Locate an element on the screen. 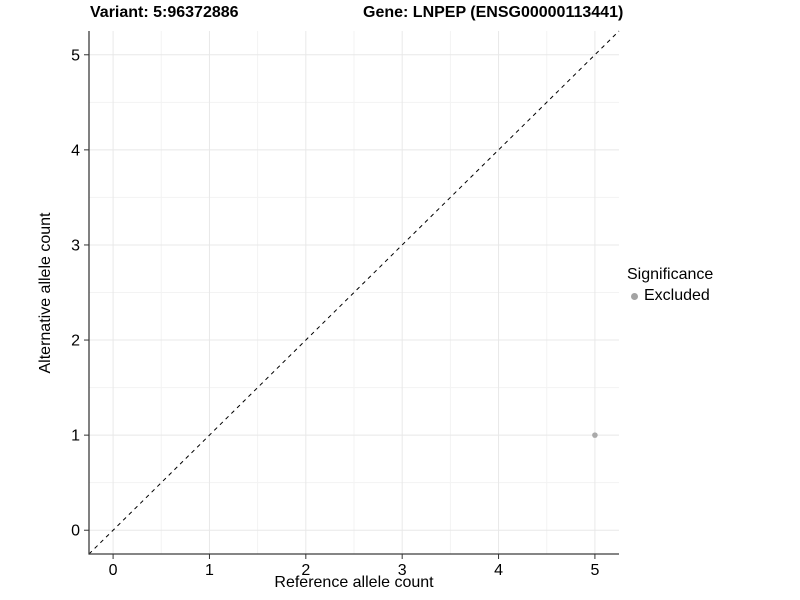 The height and width of the screenshot is (600, 800). legend: Significance Excluded is located at coordinates (670, 285).